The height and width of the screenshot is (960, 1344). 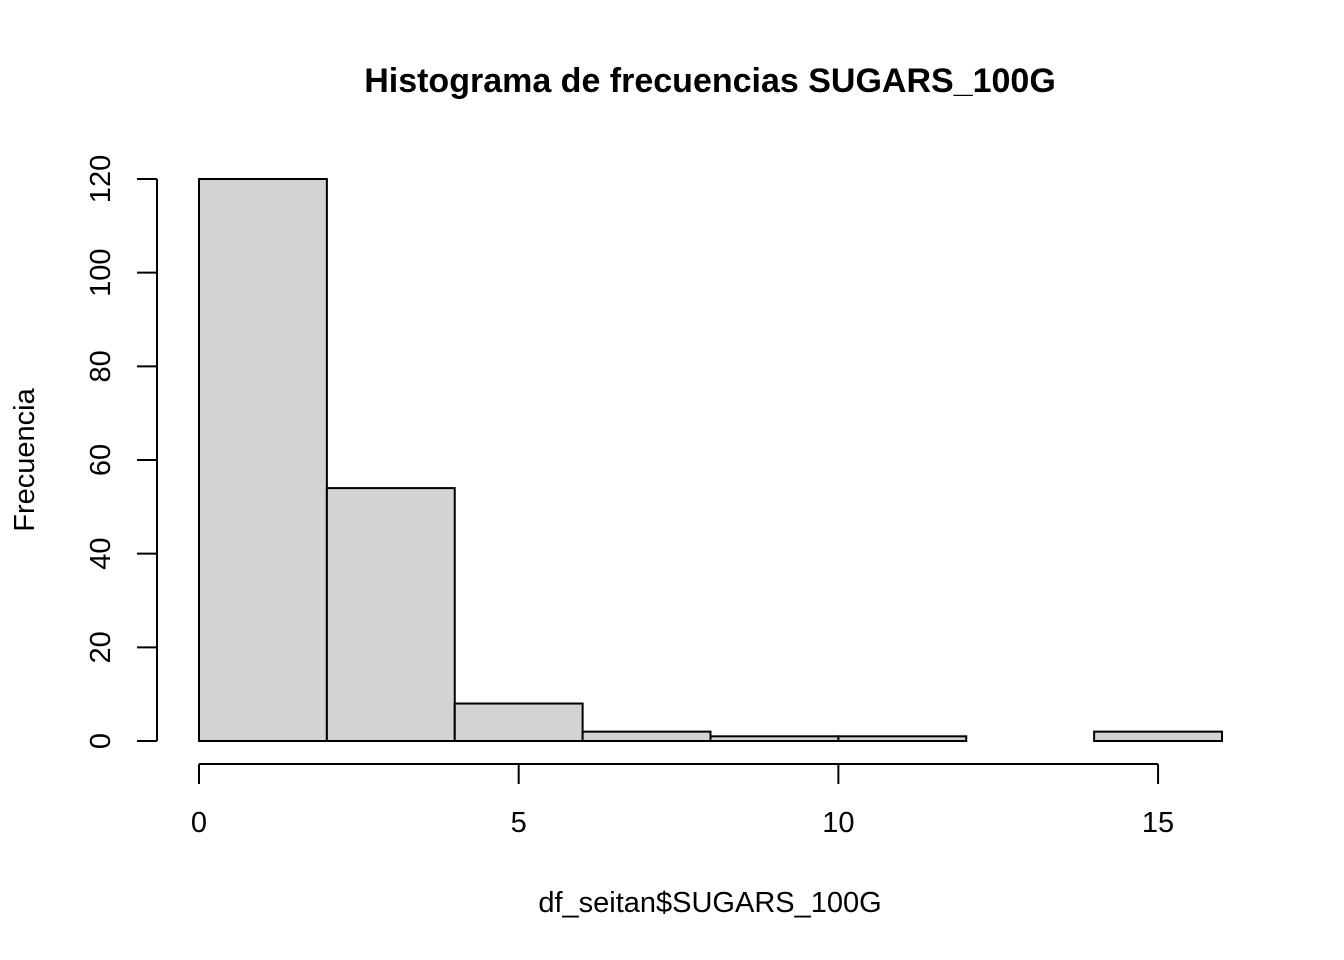 What do you see at coordinates (25, 459) in the screenshot?
I see `y-axis-label: Frecuencia` at bounding box center [25, 459].